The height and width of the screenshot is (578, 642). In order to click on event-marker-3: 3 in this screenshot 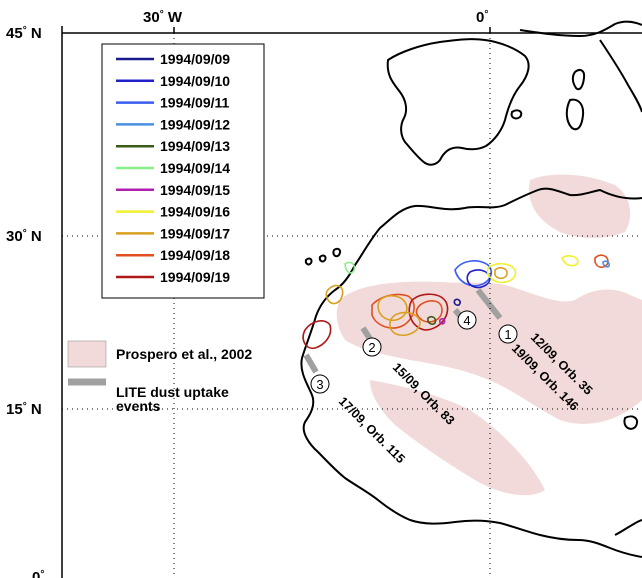, I will do `click(320, 384)`.